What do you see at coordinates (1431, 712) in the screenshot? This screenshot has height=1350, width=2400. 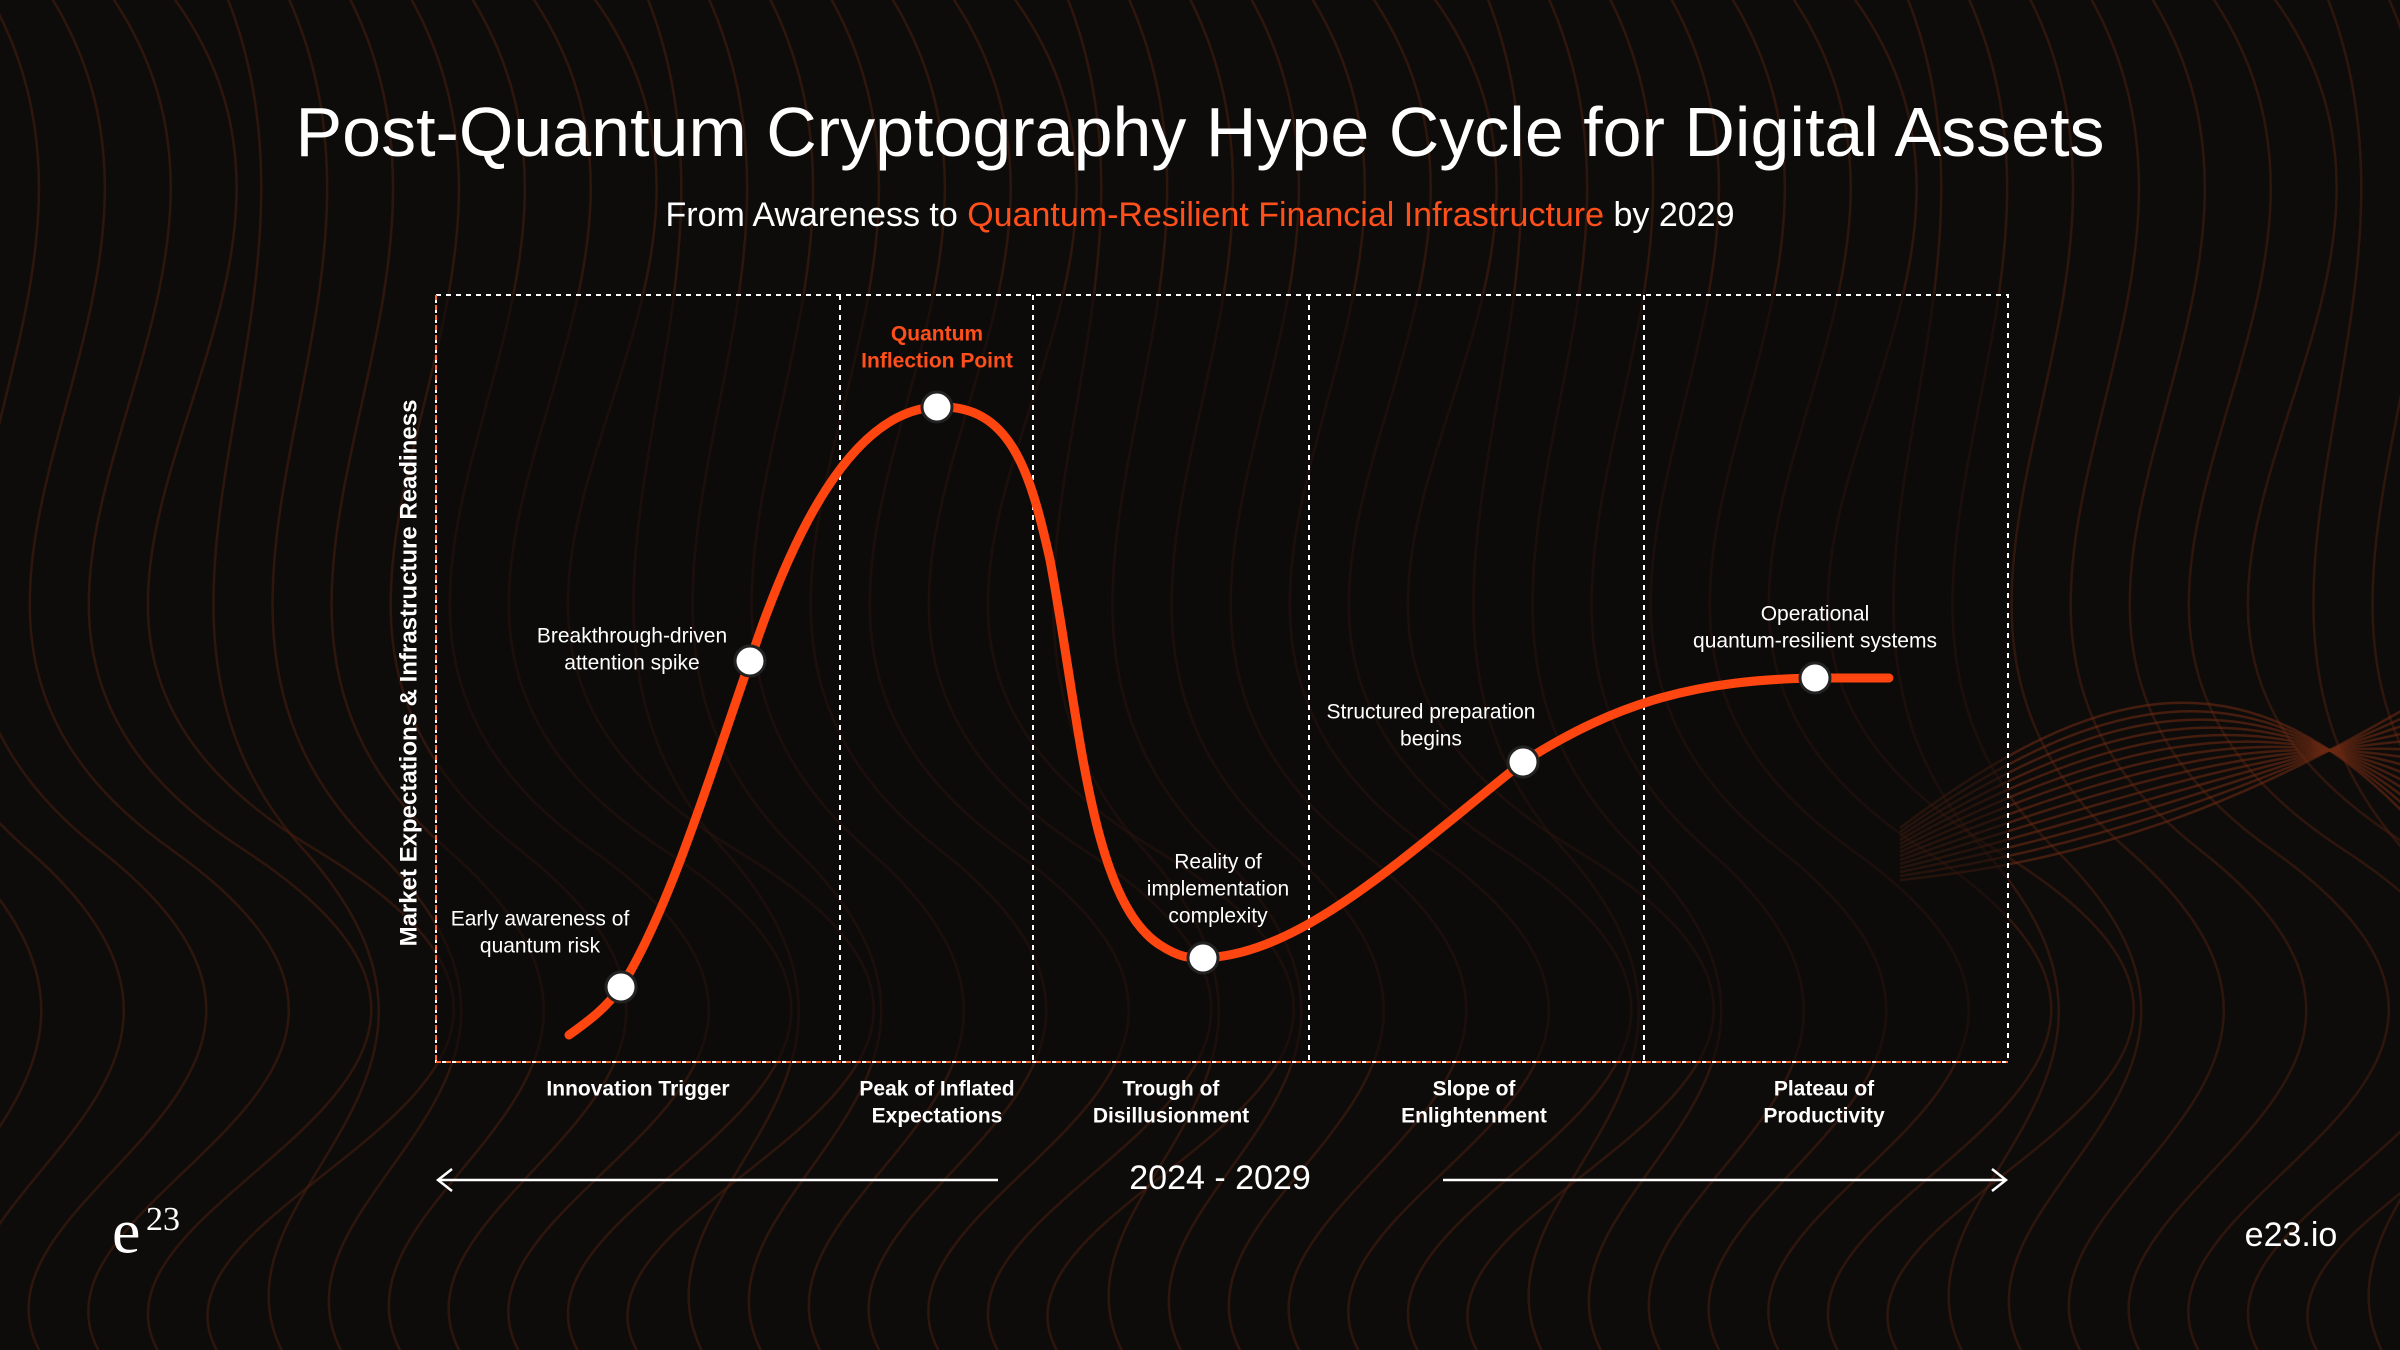 I see `milestone-label: Structured preparation` at bounding box center [1431, 712].